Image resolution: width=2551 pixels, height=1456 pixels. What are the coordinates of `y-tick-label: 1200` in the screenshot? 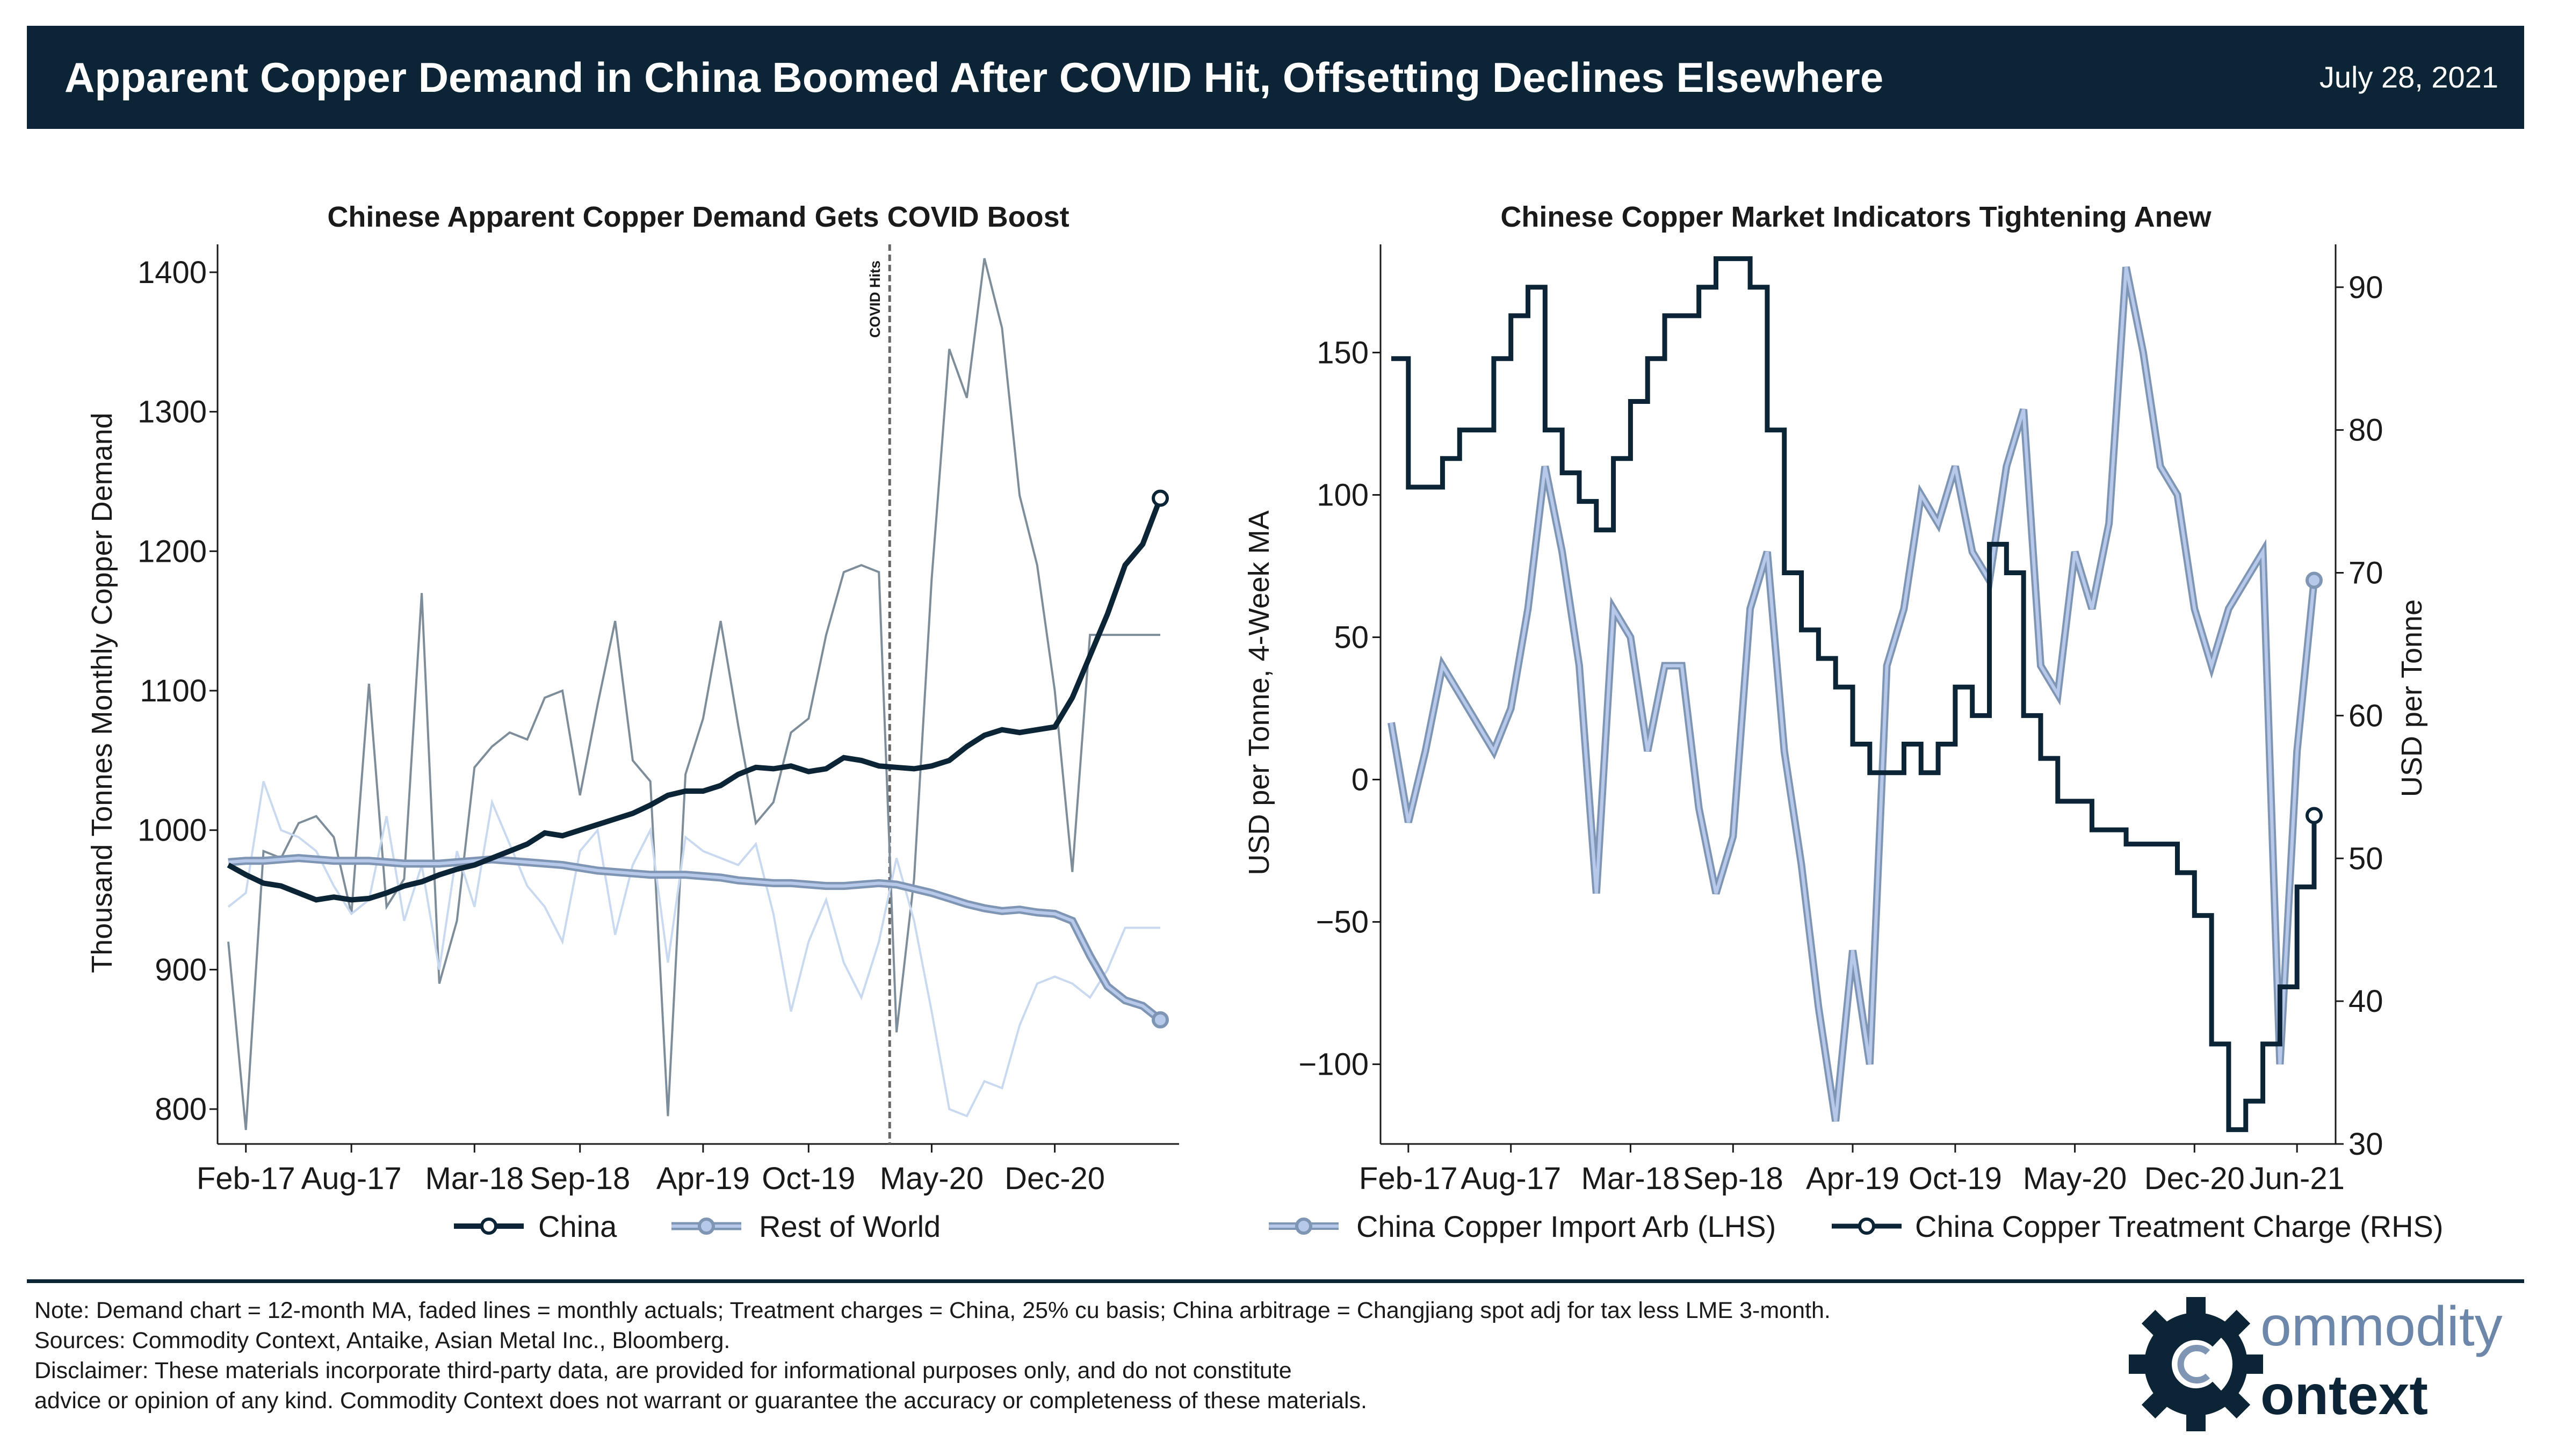 It's located at (172, 552).